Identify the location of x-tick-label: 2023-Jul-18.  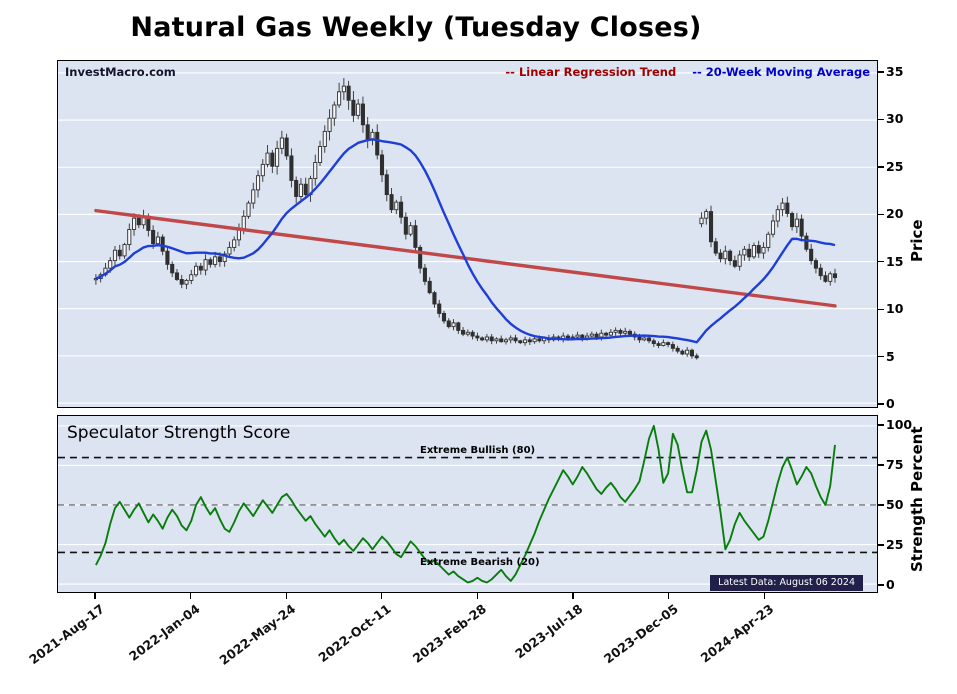
(548, 631).